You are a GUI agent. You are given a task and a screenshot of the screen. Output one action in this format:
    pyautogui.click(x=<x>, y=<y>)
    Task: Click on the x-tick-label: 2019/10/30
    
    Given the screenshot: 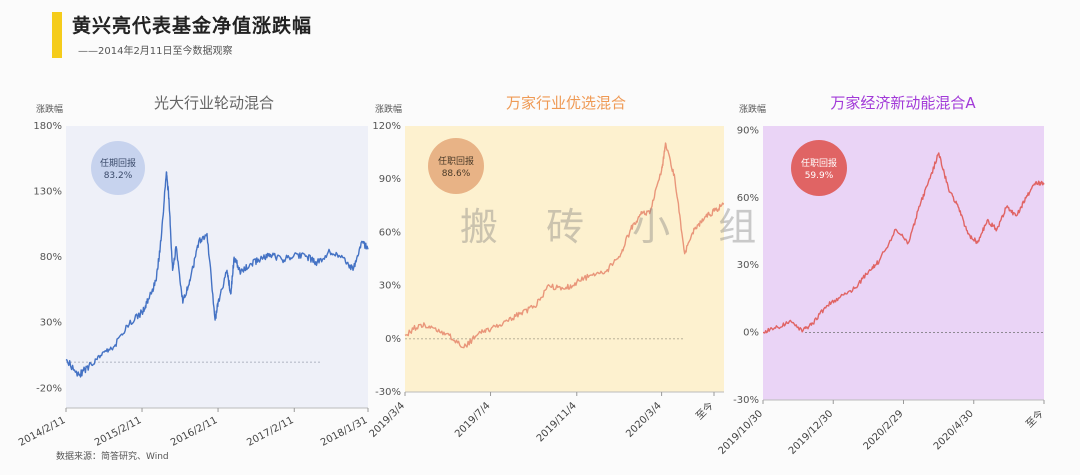 What is the action you would take?
    pyautogui.click(x=741, y=432)
    